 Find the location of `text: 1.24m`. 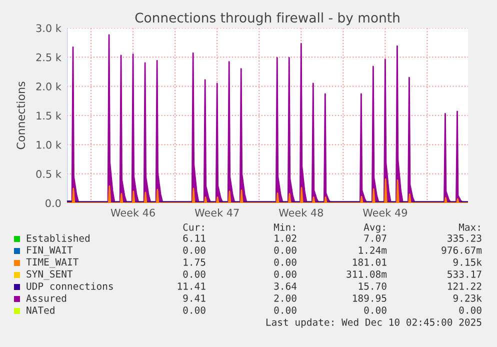

text: 1.24m is located at coordinates (372, 250).